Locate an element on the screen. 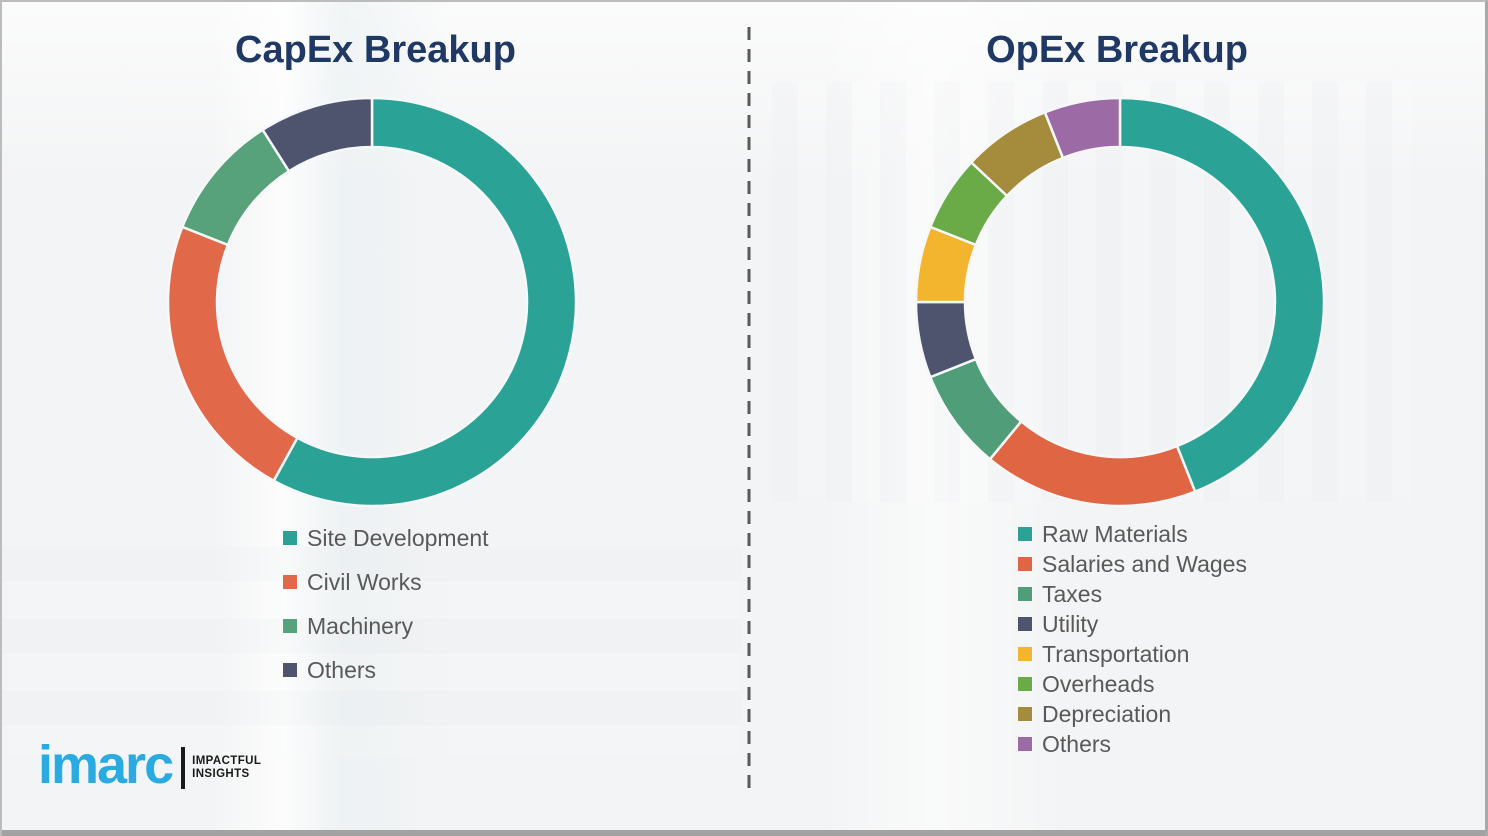 The height and width of the screenshot is (836, 1488). legend-label-salaries-and-wages: Salaries and Wages is located at coordinates (1144, 563).